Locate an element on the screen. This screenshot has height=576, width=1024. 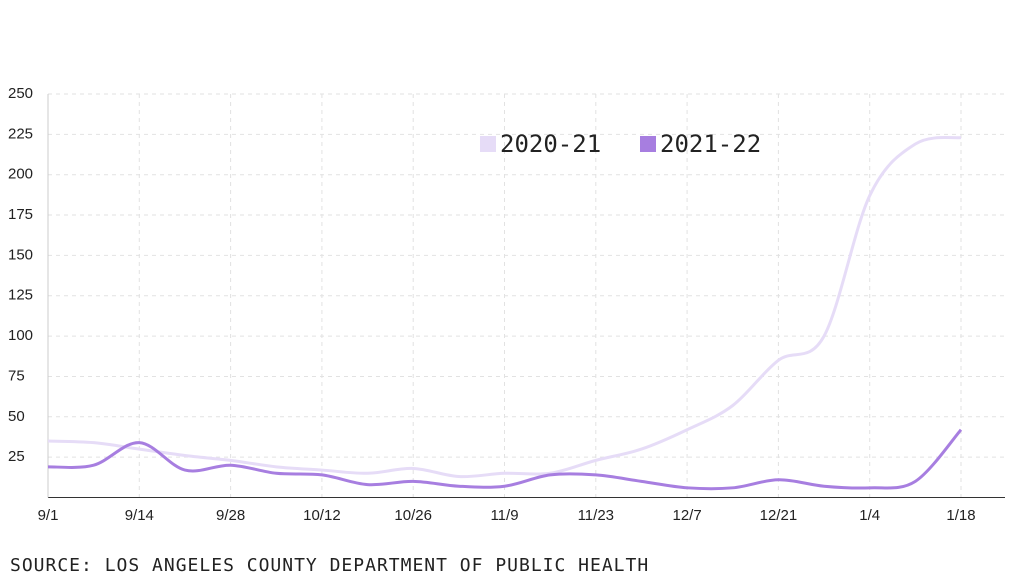
x-tick-label: 10/26 is located at coordinates (413, 515).